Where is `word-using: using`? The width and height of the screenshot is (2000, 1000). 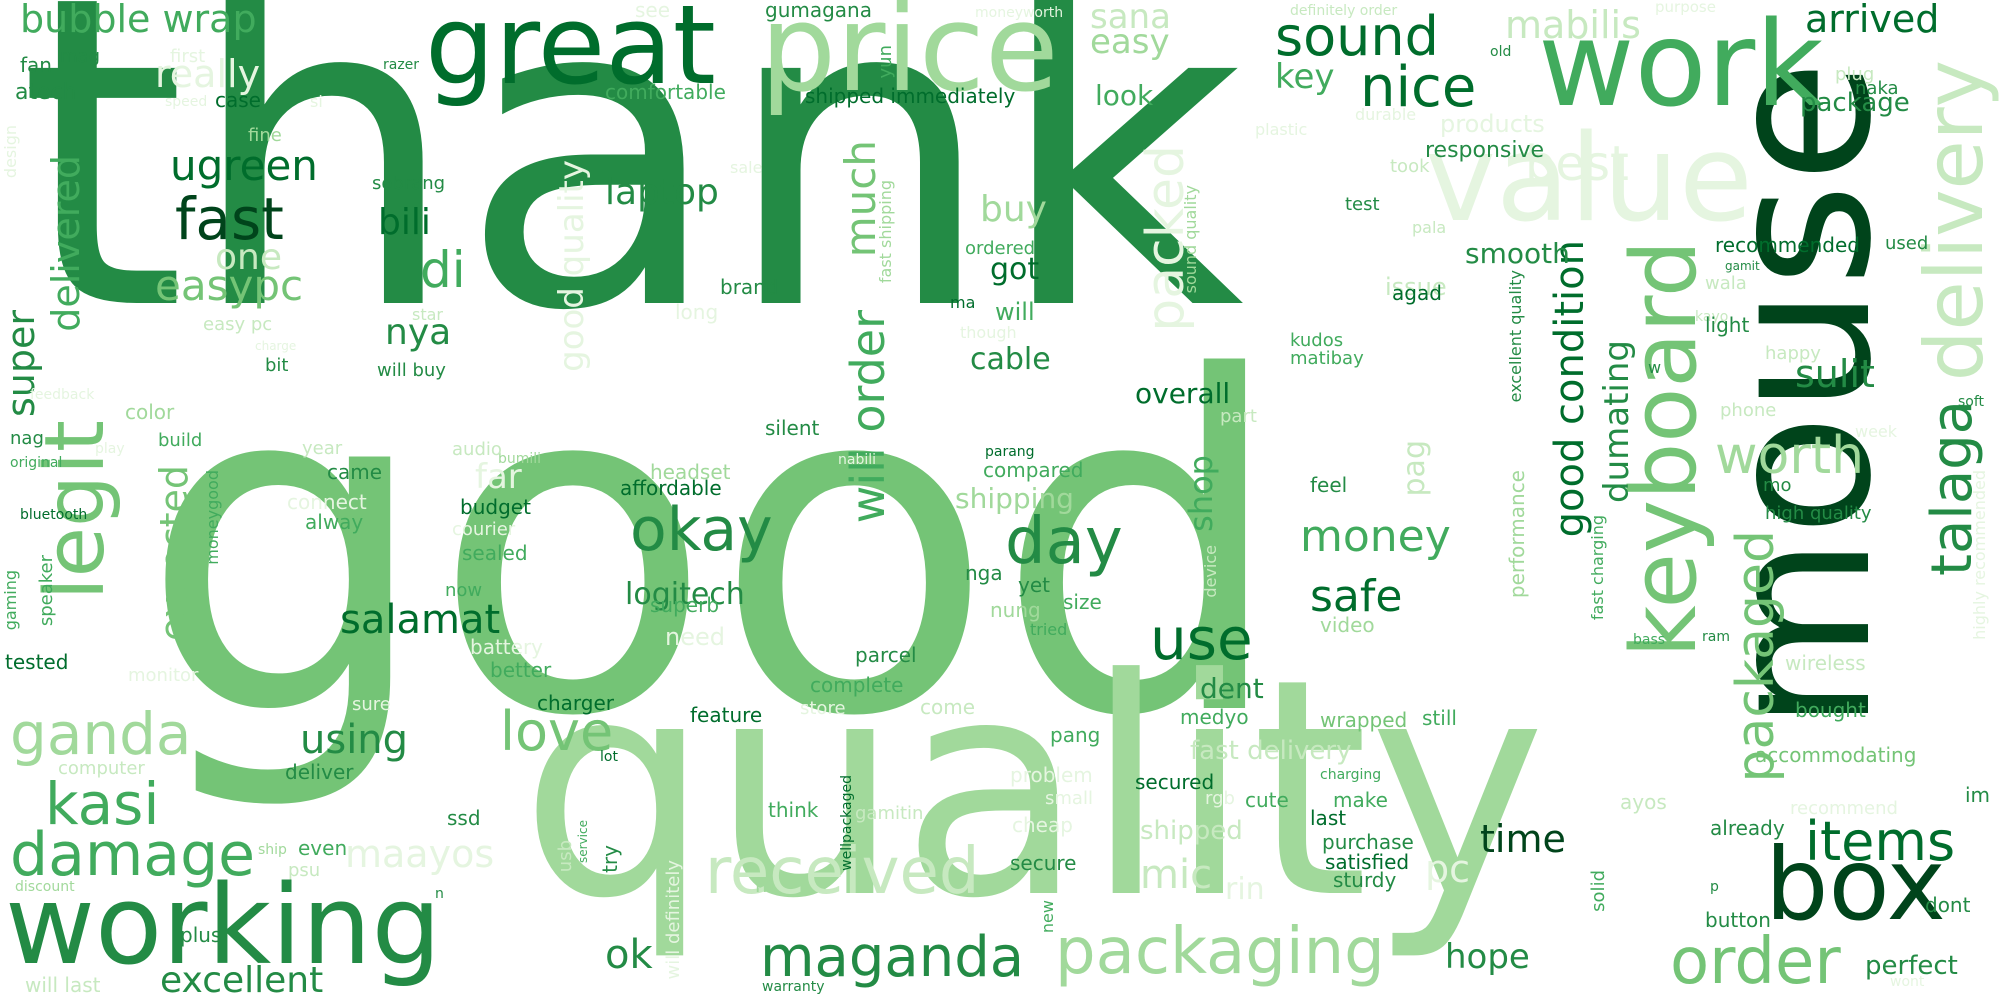 word-using: using is located at coordinates (354, 740).